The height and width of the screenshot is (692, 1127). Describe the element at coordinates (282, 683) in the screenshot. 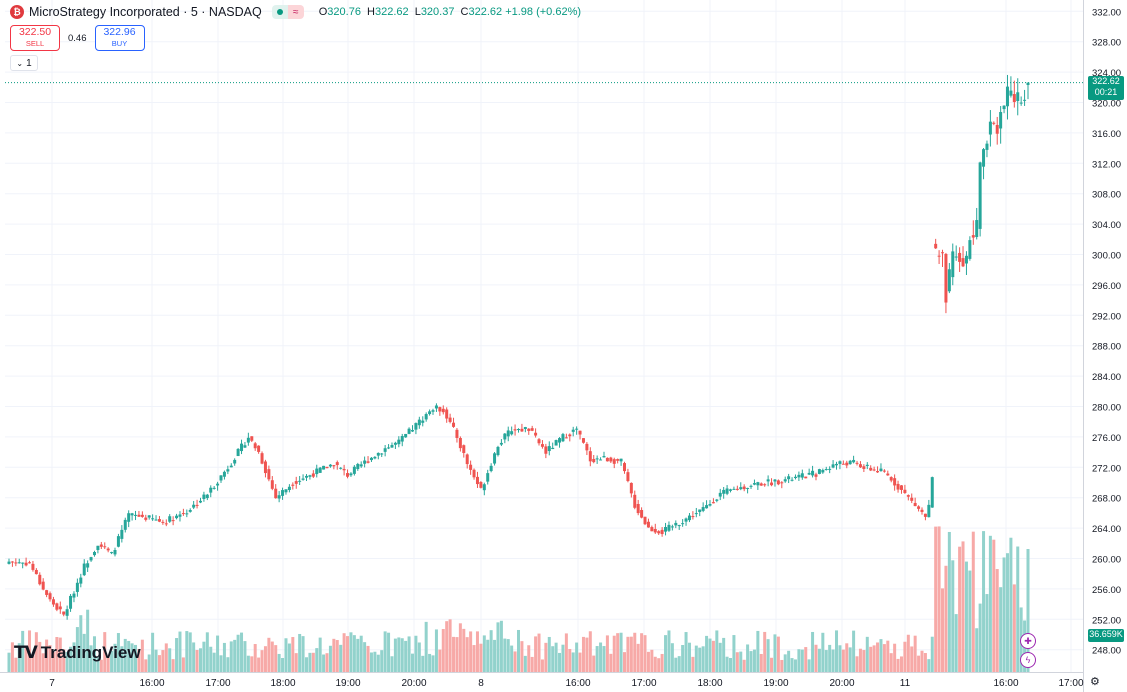

I see `time-axis-label: 18:00` at that location.